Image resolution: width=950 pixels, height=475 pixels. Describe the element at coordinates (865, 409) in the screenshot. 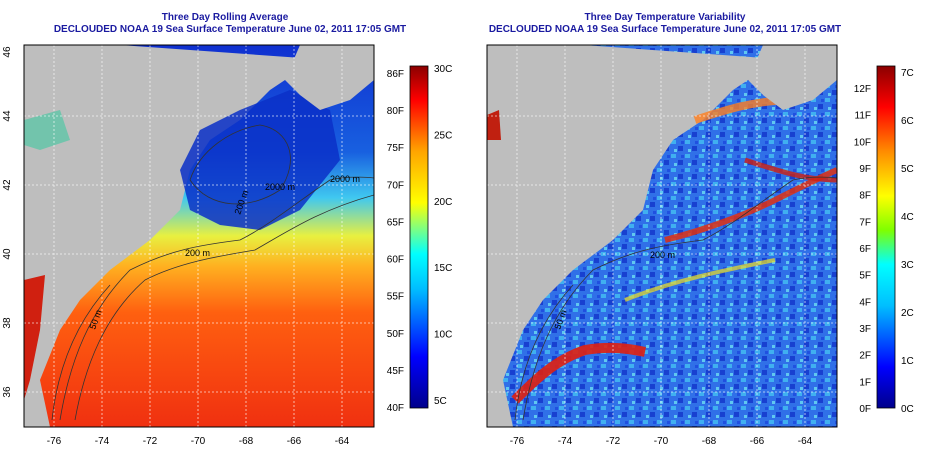

I see `colorbar-tick-label: 0F` at that location.